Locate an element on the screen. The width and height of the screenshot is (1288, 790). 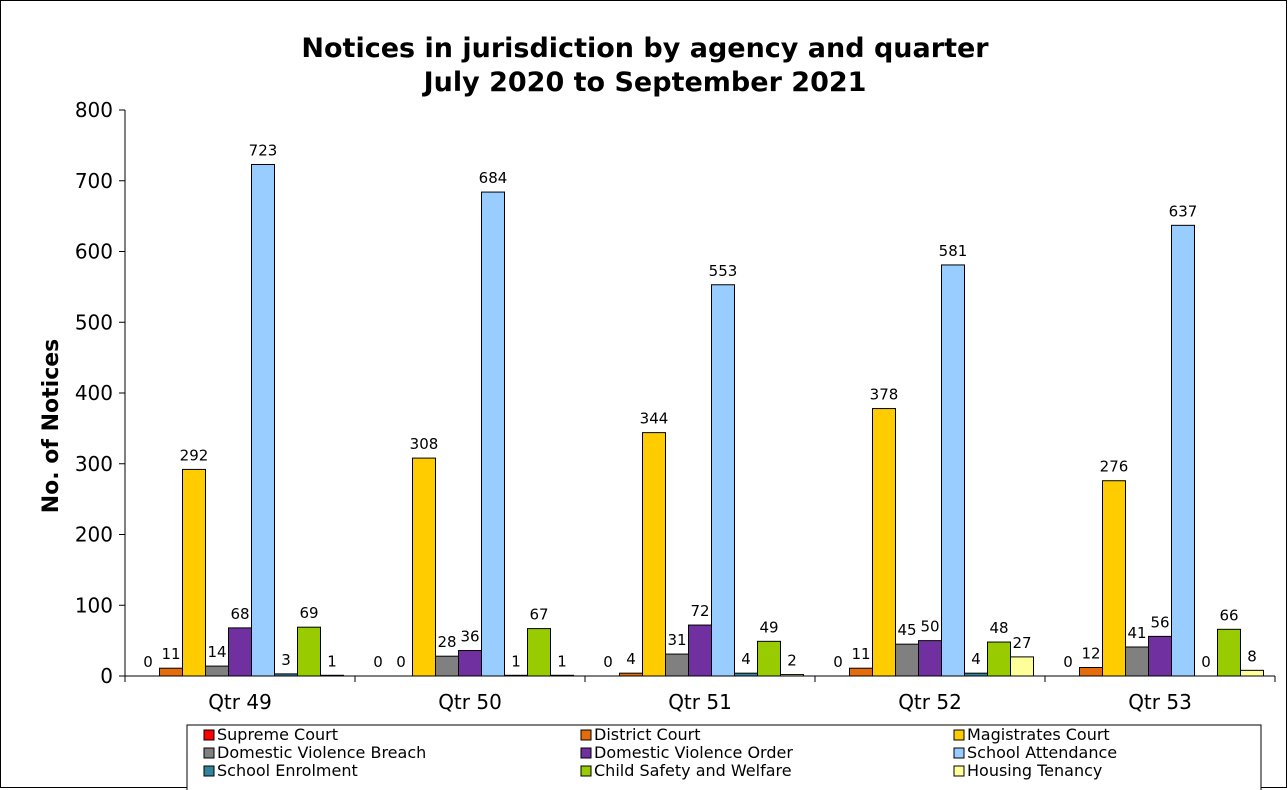
data-label: 8 is located at coordinates (1252, 656).